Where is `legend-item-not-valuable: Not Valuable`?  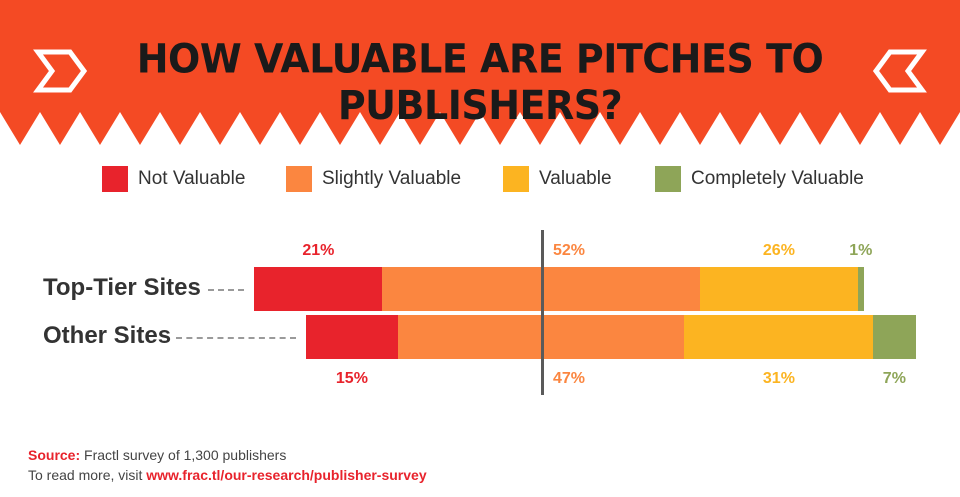
legend-item-not-valuable: Not Valuable is located at coordinates (173, 179).